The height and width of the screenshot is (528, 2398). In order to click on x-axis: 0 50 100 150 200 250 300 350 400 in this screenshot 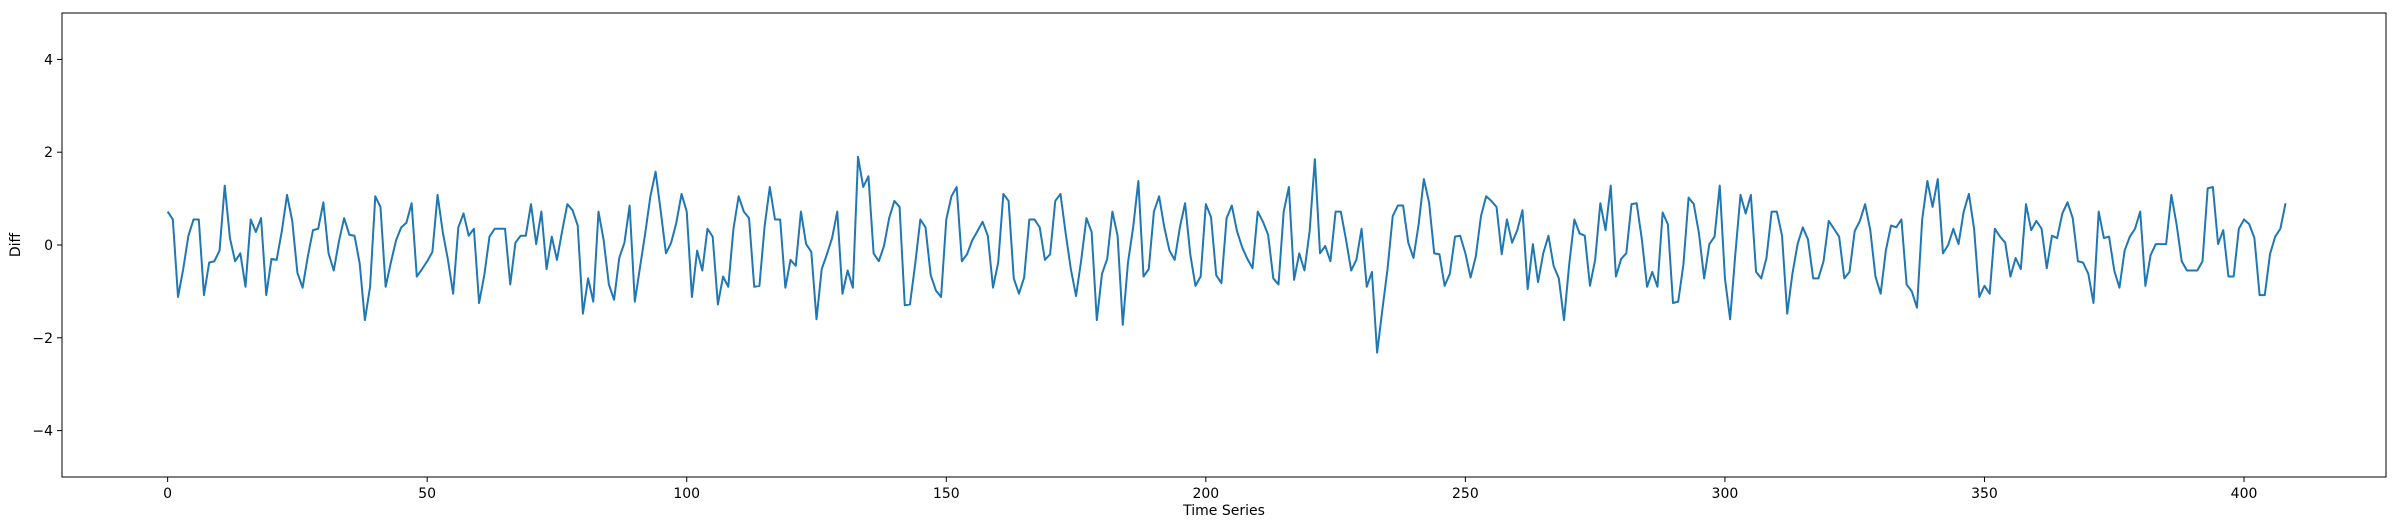, I will do `click(1210, 489)`.